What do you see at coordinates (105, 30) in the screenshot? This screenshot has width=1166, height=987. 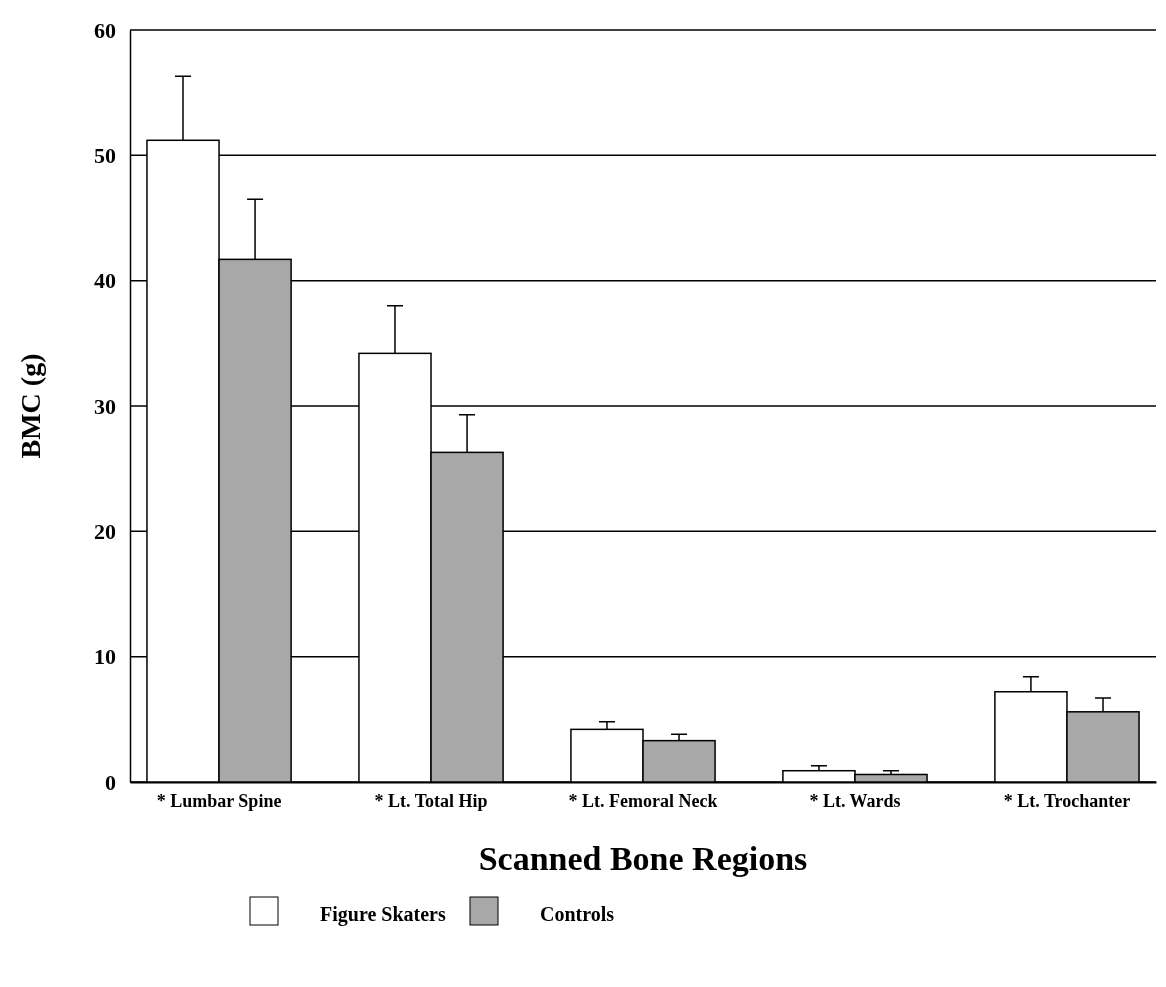 I see `y-tick-label: 60` at bounding box center [105, 30].